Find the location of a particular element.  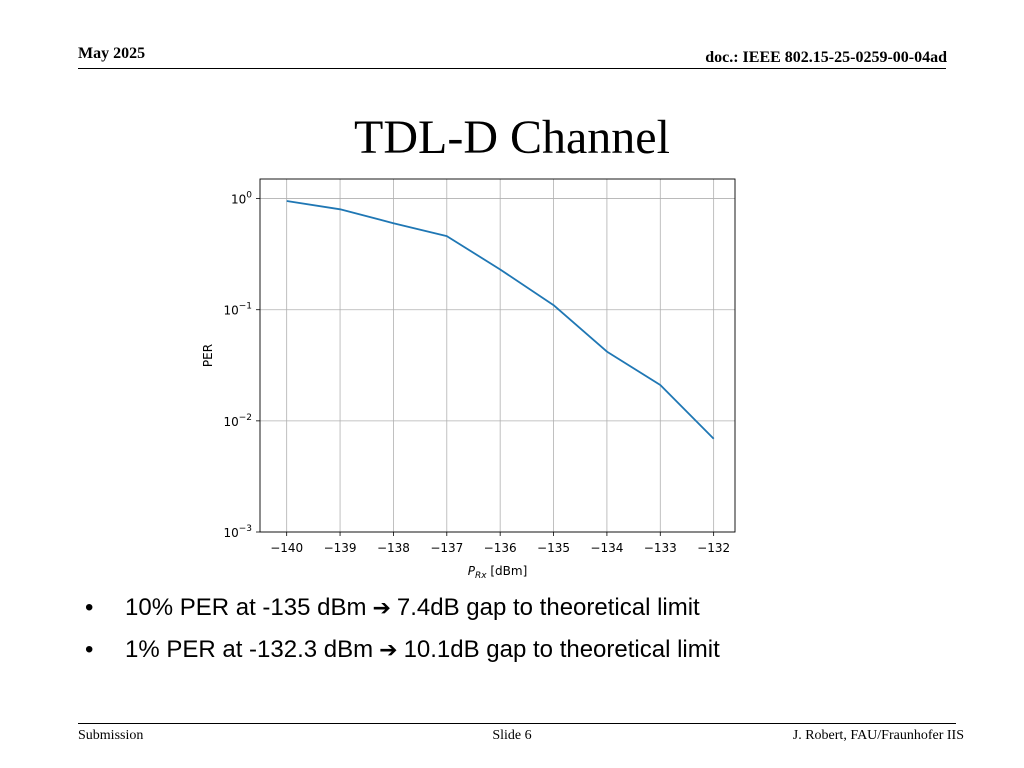

bullet-text-start: 10% PER at -135 dBm is located at coordinates (246, 607).